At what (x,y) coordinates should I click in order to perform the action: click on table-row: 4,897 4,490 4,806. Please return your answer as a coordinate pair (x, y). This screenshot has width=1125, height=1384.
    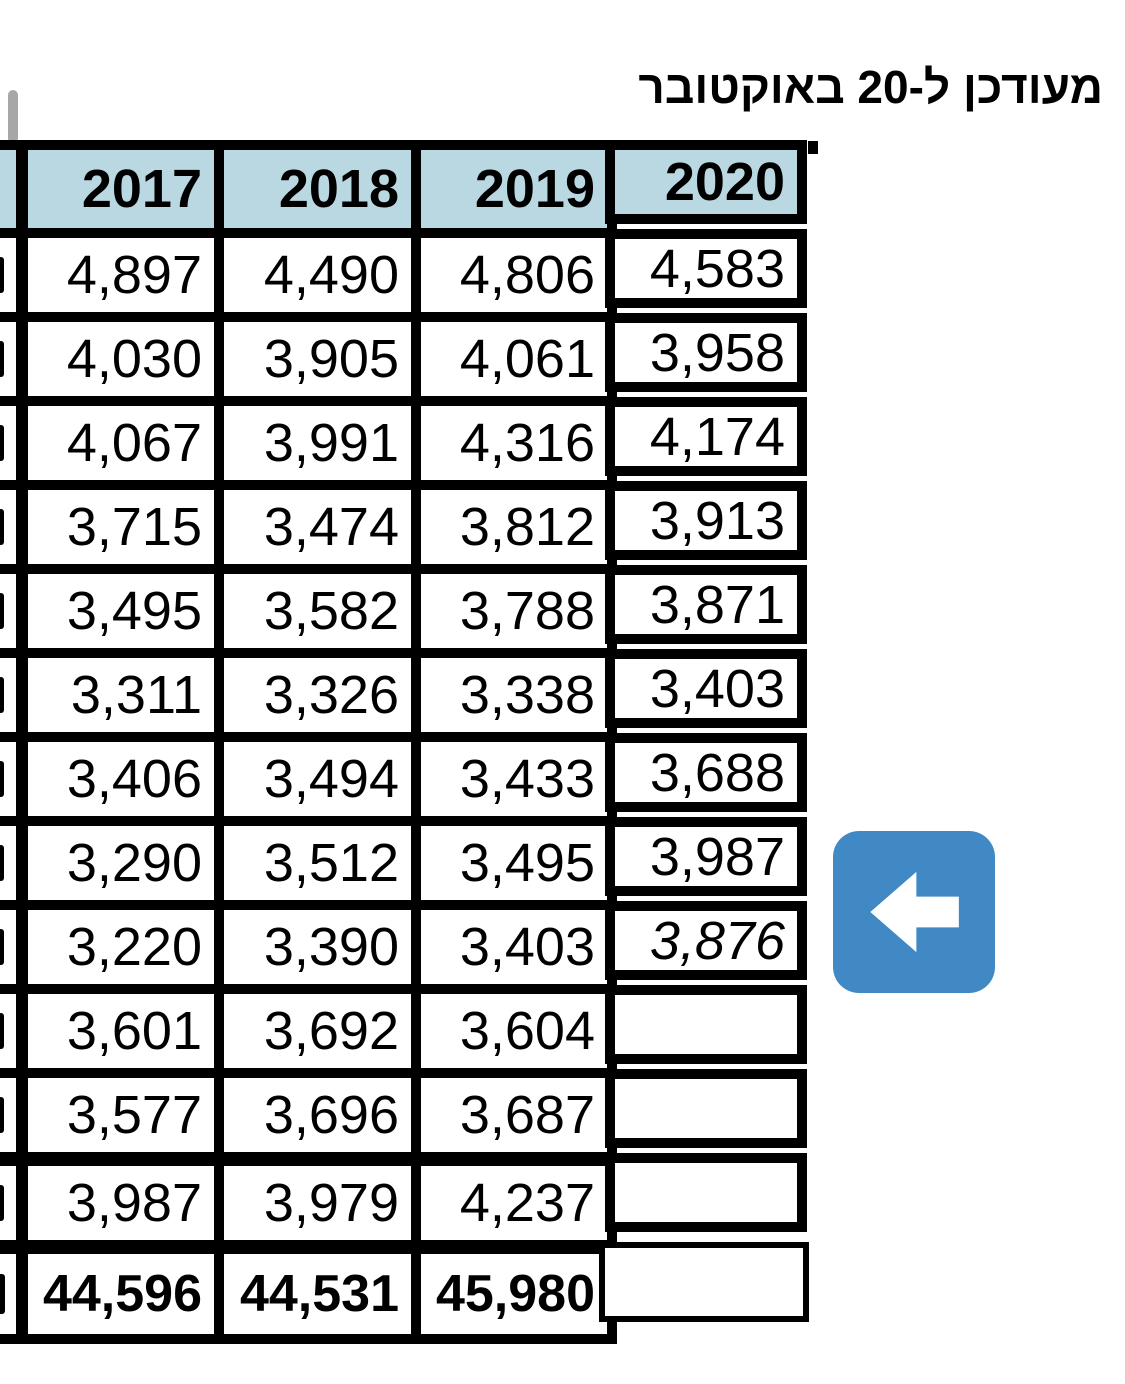
    Looking at the image, I should click on (308, 275).